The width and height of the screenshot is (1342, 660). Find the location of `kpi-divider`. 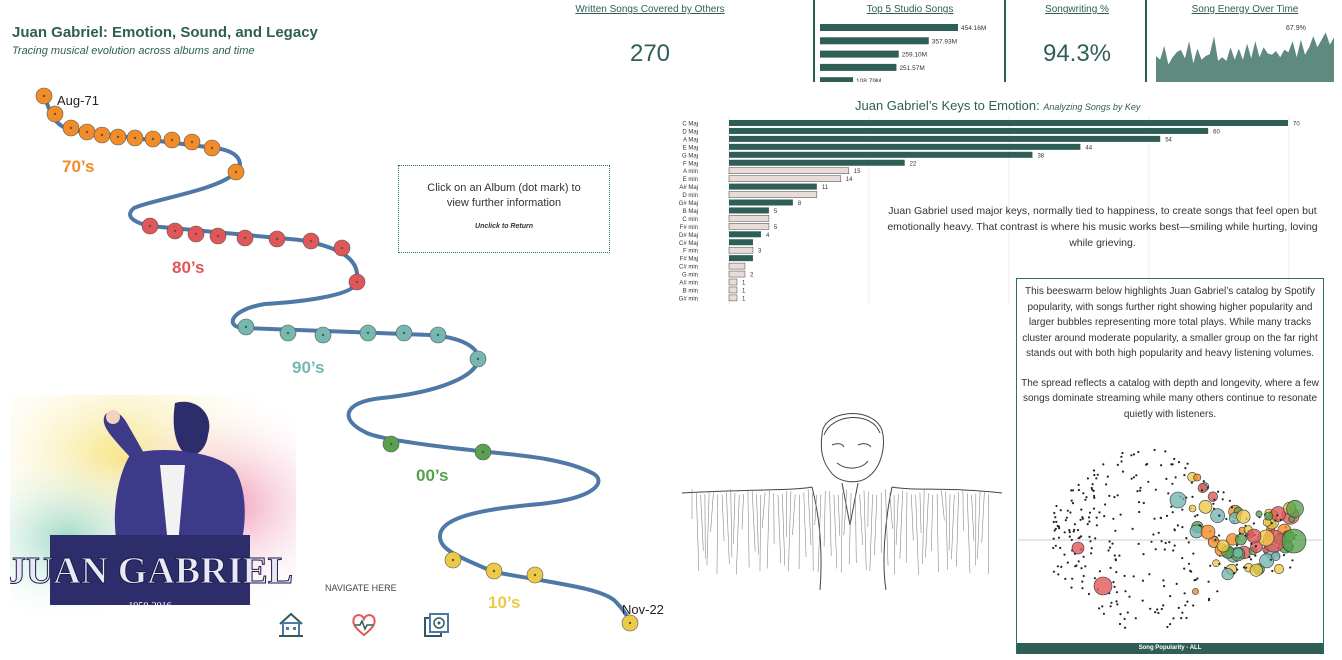

kpi-divider is located at coordinates (1005, 41).